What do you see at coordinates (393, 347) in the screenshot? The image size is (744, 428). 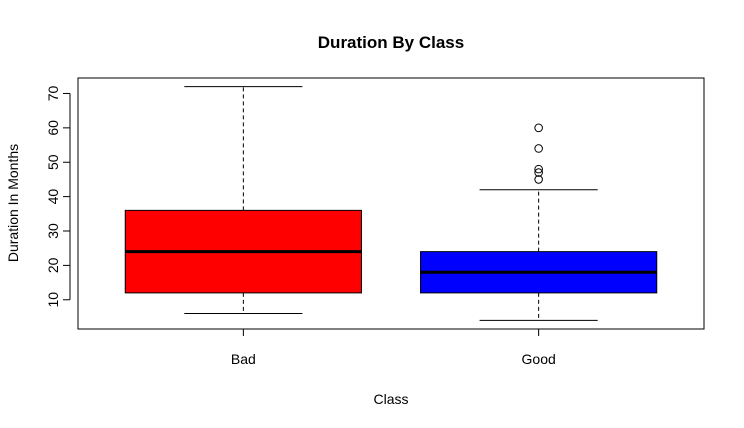 I see `x-axis: Bad Good` at bounding box center [393, 347].